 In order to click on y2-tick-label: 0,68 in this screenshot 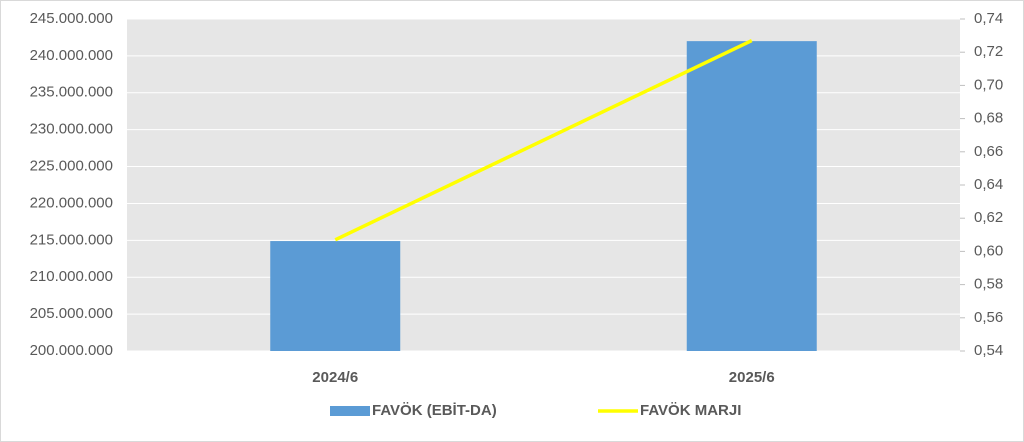, I will do `click(988, 118)`.